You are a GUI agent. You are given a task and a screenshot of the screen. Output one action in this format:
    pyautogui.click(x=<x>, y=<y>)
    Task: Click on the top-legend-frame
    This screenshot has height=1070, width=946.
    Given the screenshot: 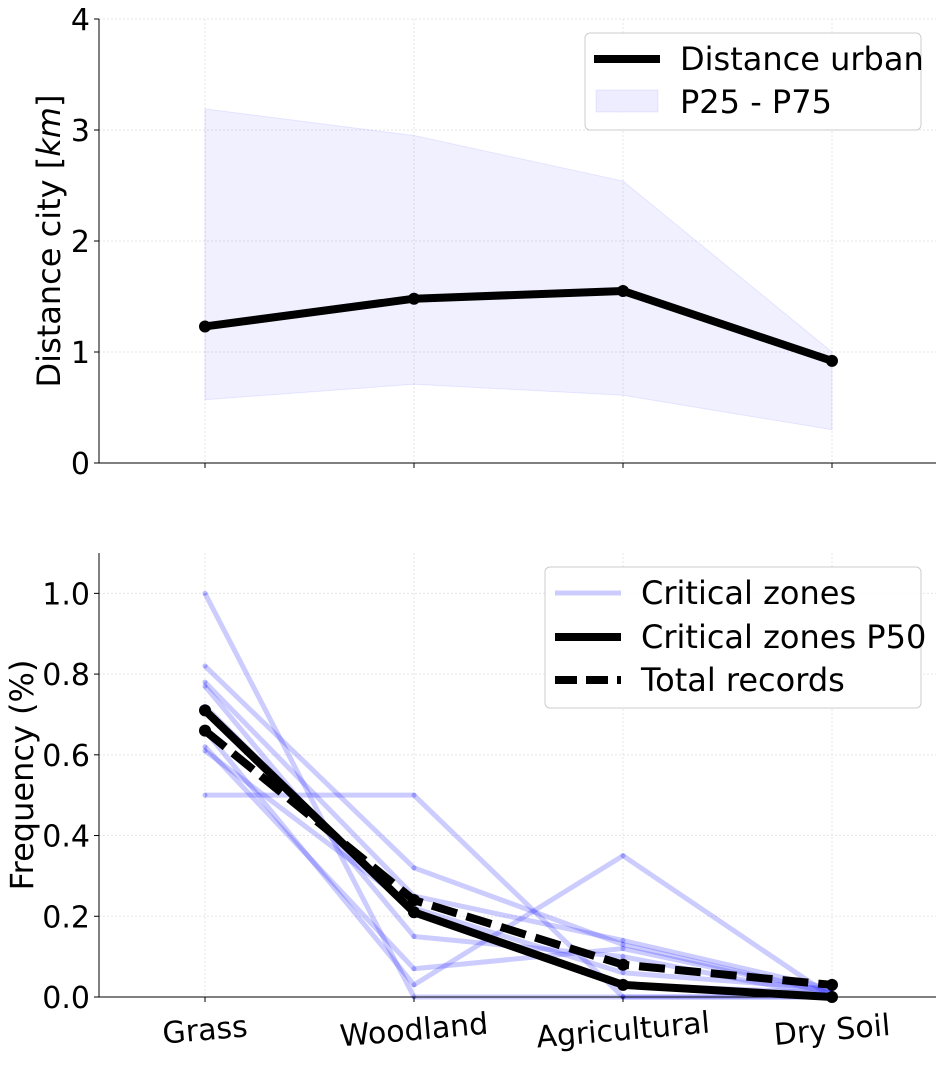 What is the action you would take?
    pyautogui.click(x=753, y=81)
    